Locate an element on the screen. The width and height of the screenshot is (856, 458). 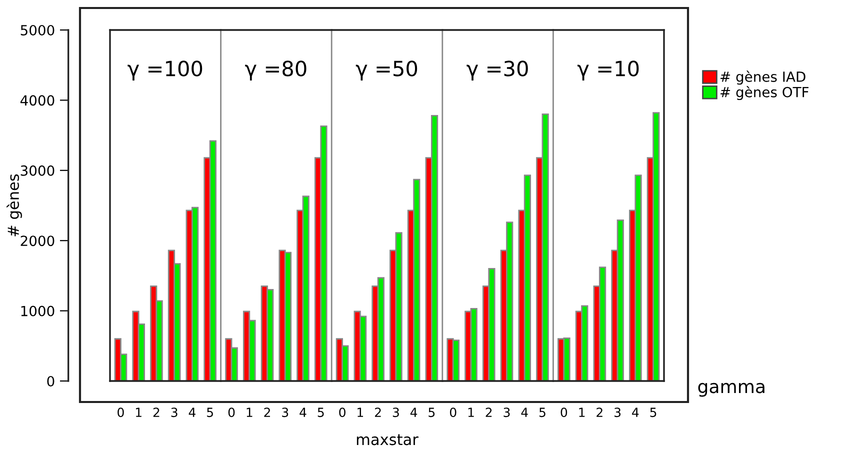
annotation: γ =10 is located at coordinates (608, 70).